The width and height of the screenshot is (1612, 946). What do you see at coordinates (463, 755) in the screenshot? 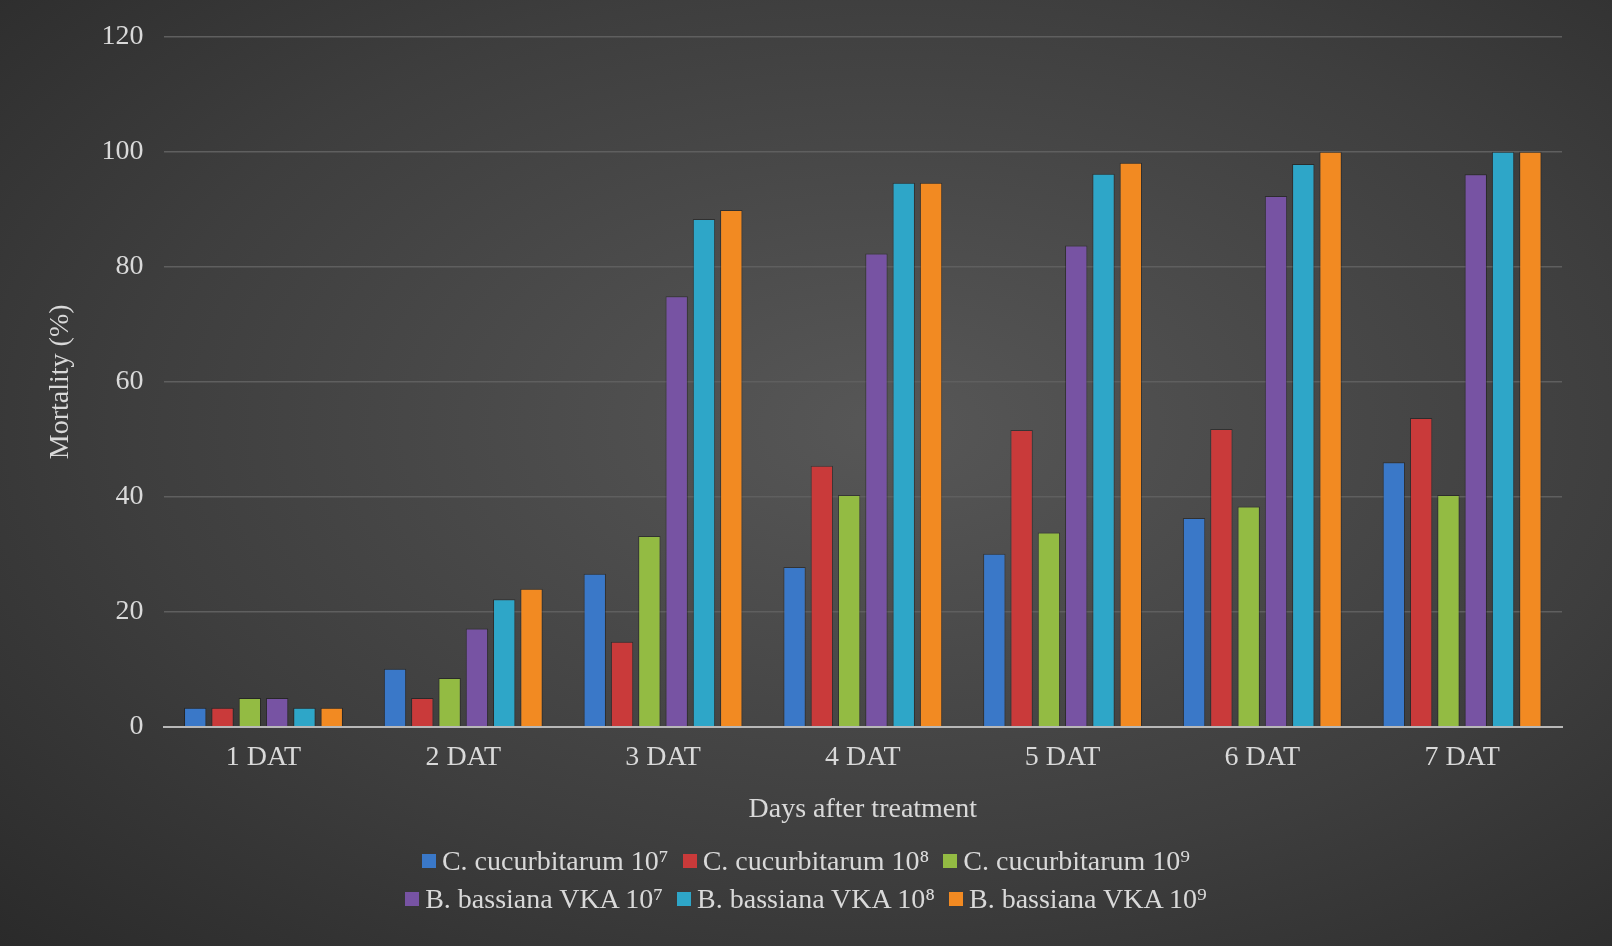
I see `x-tick-label: 2 DAT` at bounding box center [463, 755].